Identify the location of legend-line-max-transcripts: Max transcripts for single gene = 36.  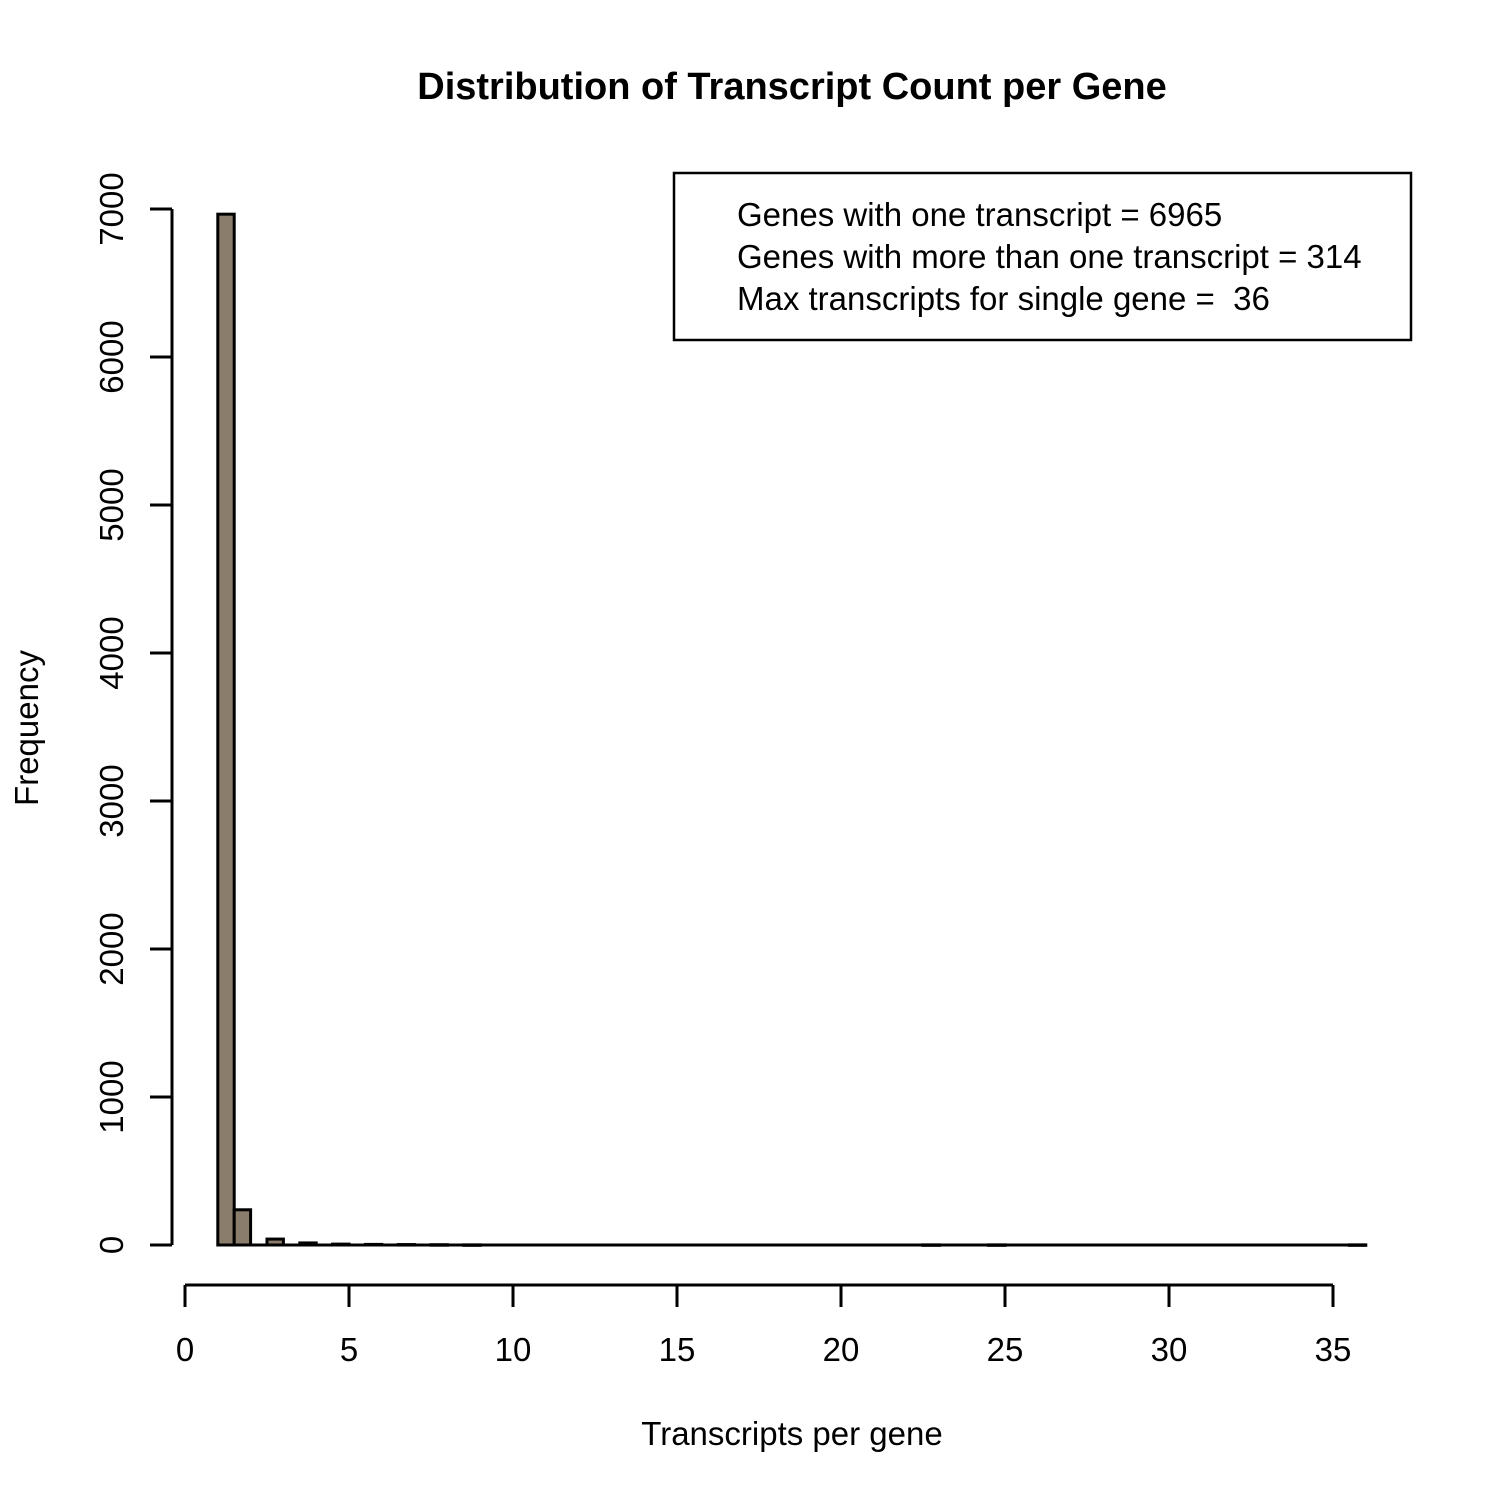
(1003, 298).